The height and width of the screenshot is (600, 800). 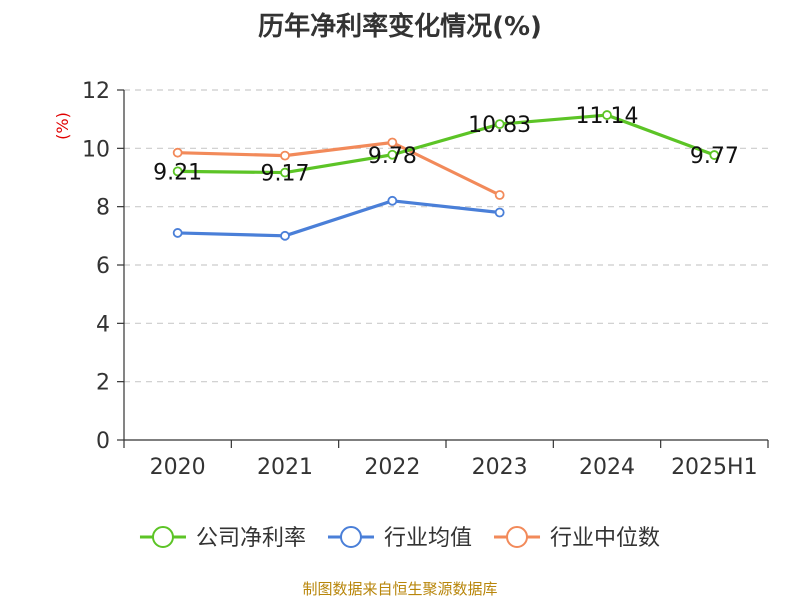 What do you see at coordinates (103, 441) in the screenshot?
I see `y-tick-label: 0` at bounding box center [103, 441].